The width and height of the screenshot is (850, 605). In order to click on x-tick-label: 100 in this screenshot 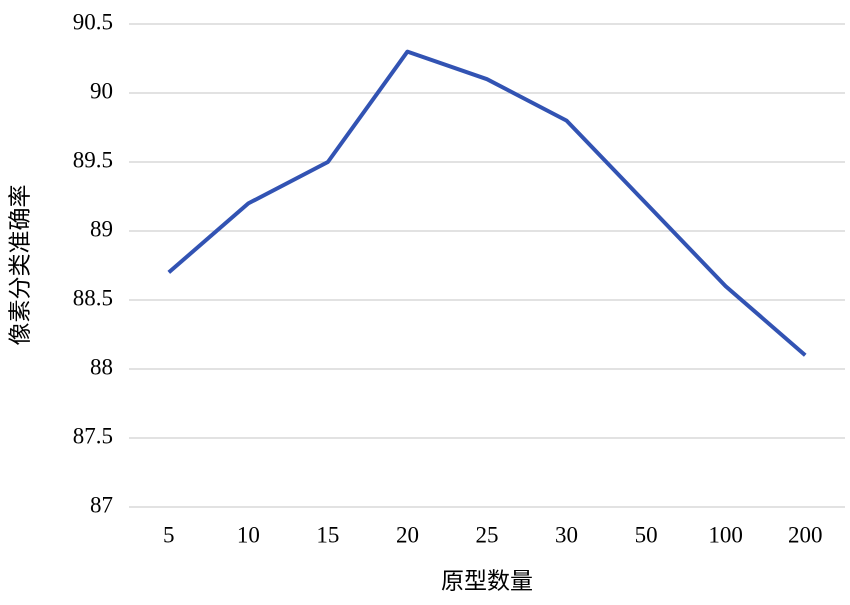, I will do `click(725, 534)`.